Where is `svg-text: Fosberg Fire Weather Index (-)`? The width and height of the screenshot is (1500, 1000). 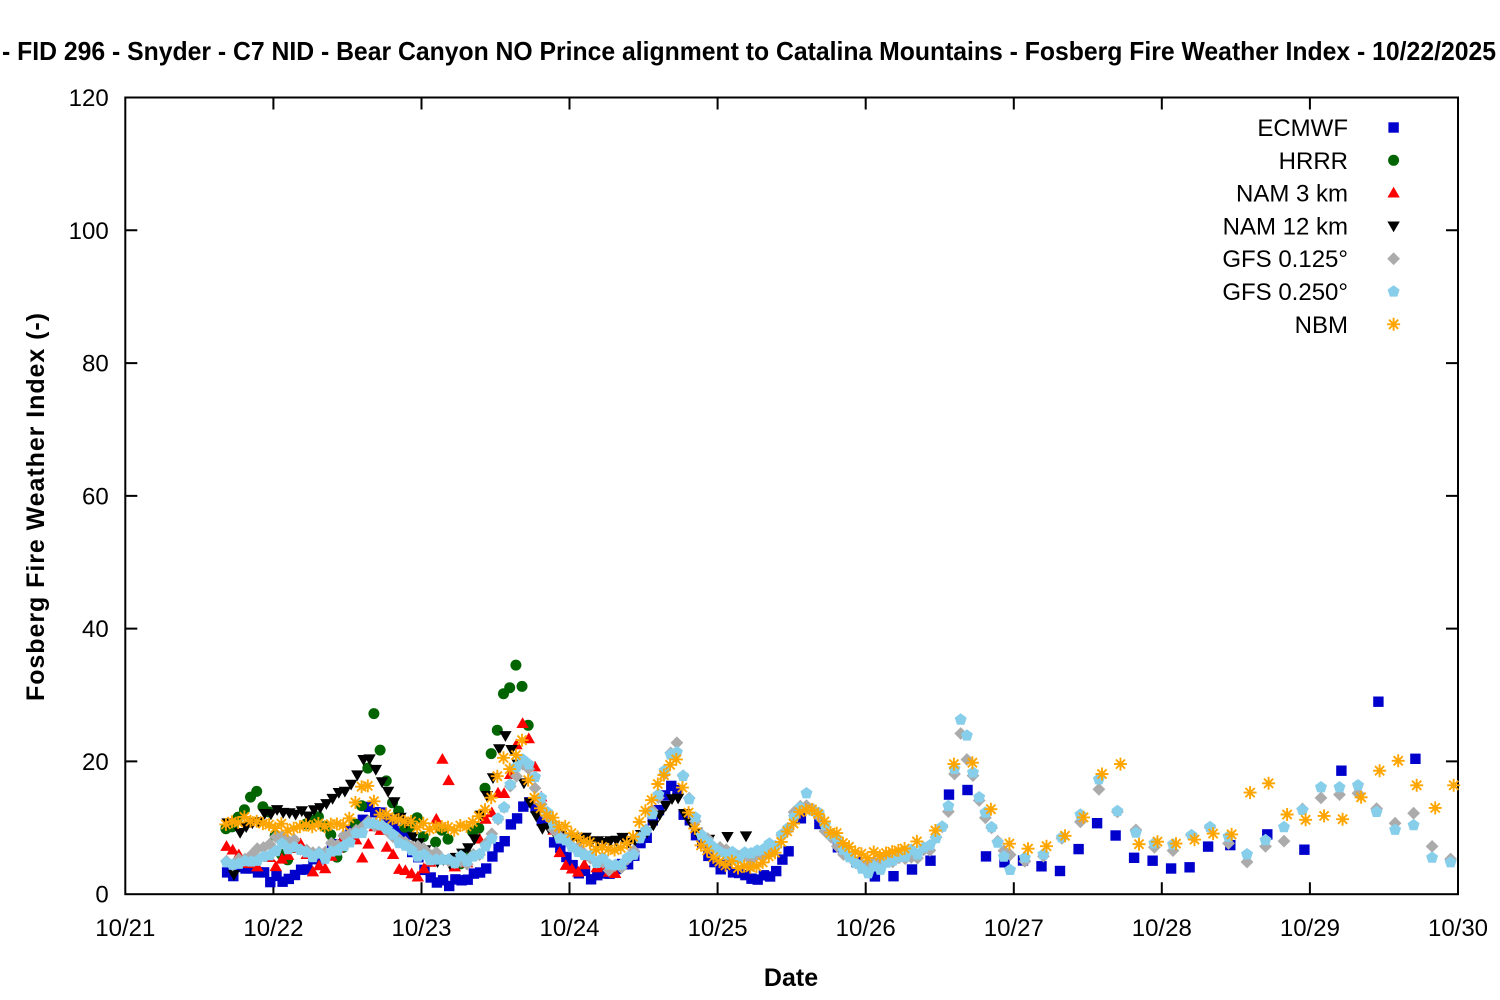 svg-text: Fosberg Fire Weather Index (-) is located at coordinates (36, 507).